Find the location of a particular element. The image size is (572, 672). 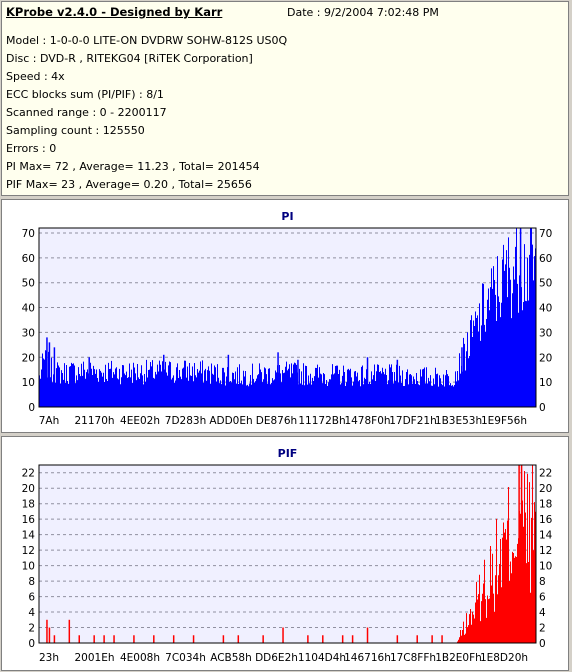

pif-ytick-left: 0 is located at coordinates (31, 644).